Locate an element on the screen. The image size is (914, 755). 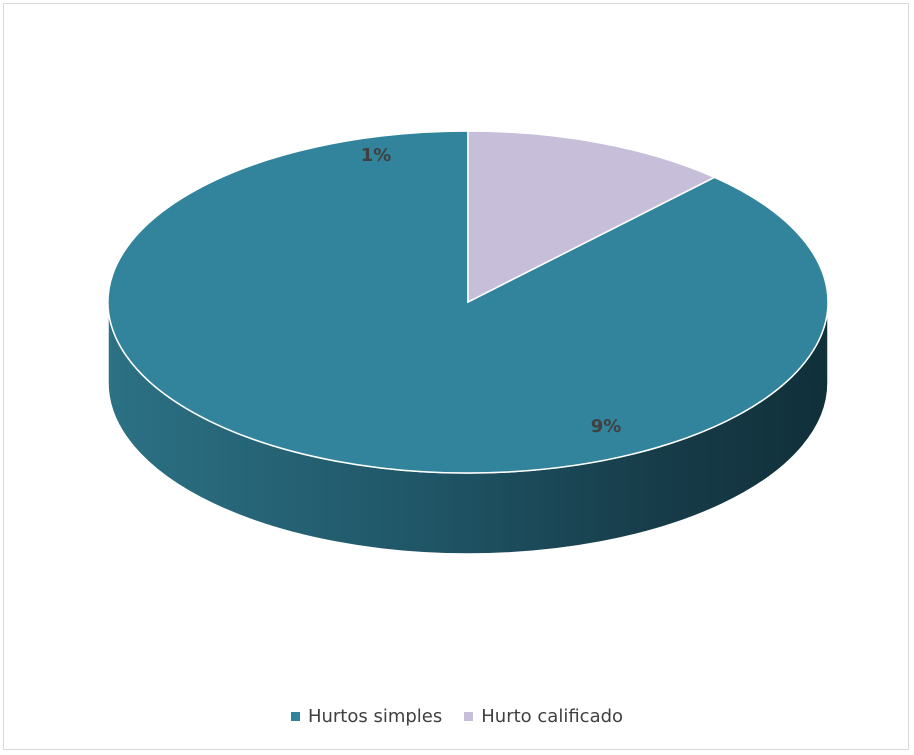
legend-entry-hurto-calificado: Hurto calificado is located at coordinates (543, 716).